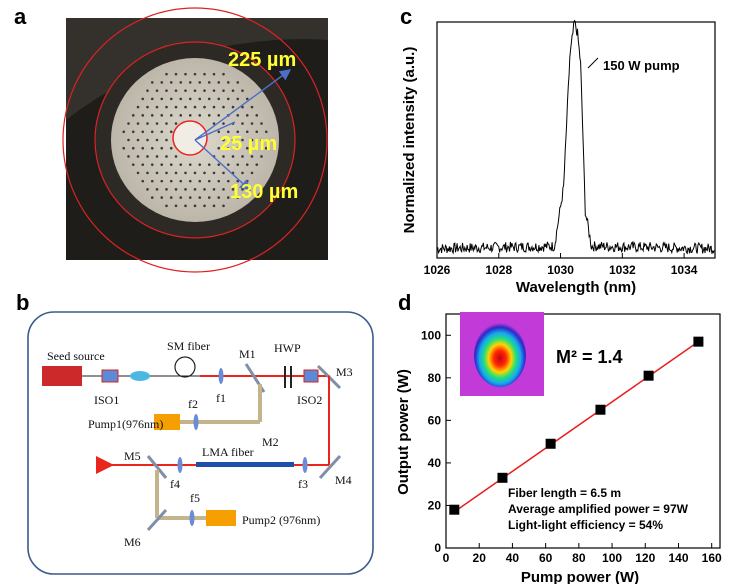 This screenshot has width=730, height=584. Describe the element at coordinates (343, 480) in the screenshot. I see `label-m4: M4` at that location.